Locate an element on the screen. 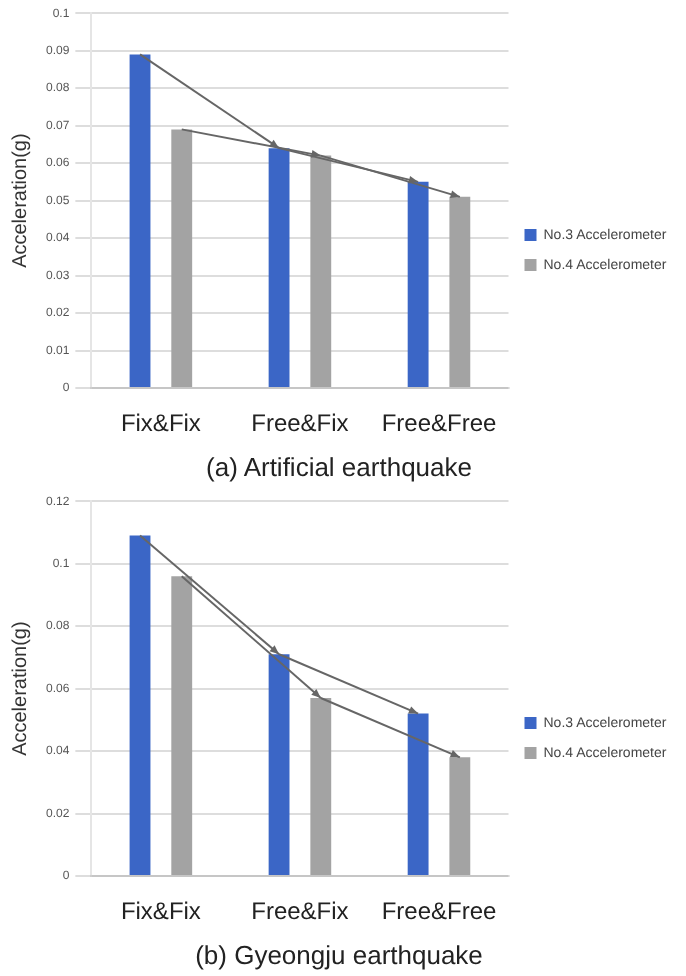 This screenshot has height=976, width=686. text: (b) Gyeongju earthquake is located at coordinates (339, 954).